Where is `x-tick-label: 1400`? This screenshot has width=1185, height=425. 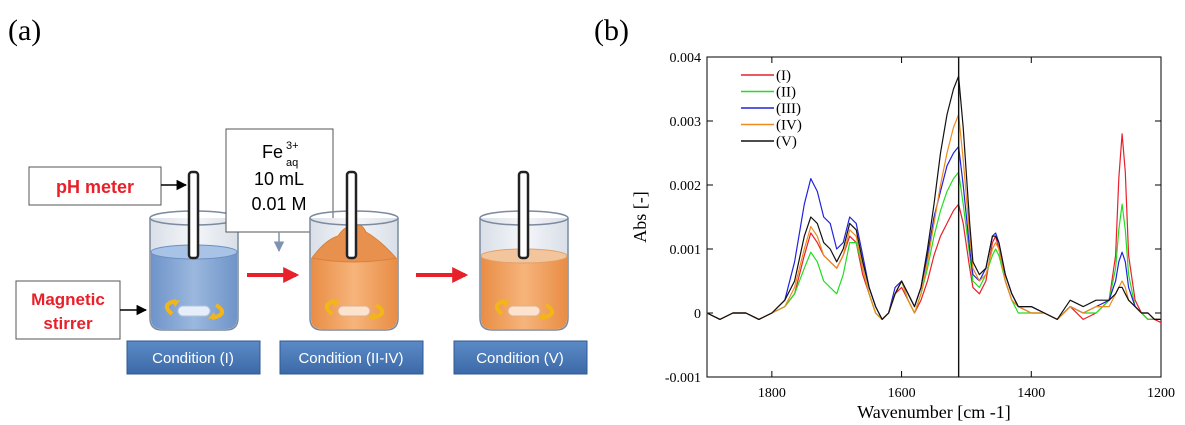
x-tick-label: 1400 is located at coordinates (1031, 393).